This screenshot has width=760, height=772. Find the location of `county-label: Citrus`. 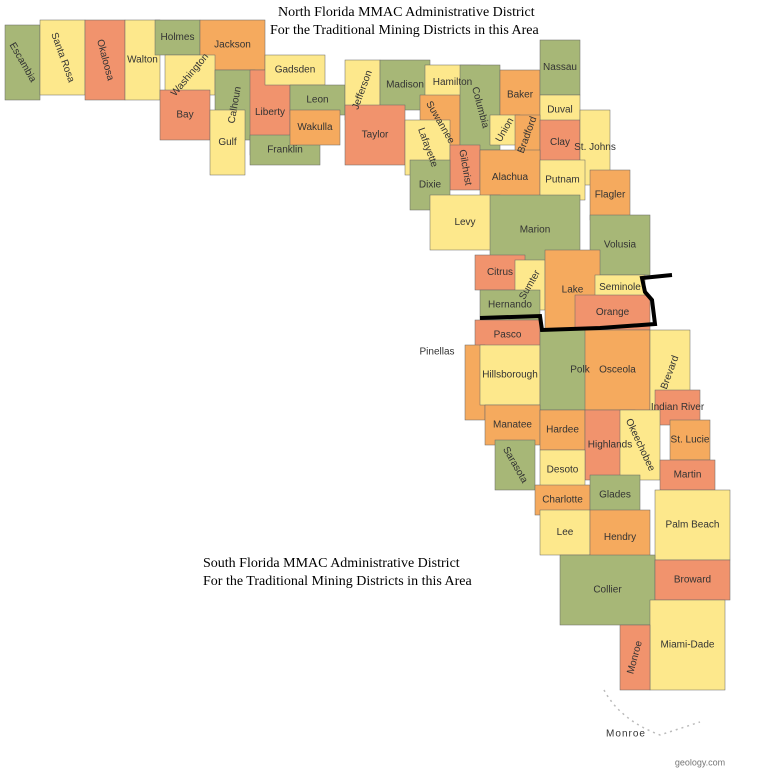

county-label: Citrus is located at coordinates (500, 272).